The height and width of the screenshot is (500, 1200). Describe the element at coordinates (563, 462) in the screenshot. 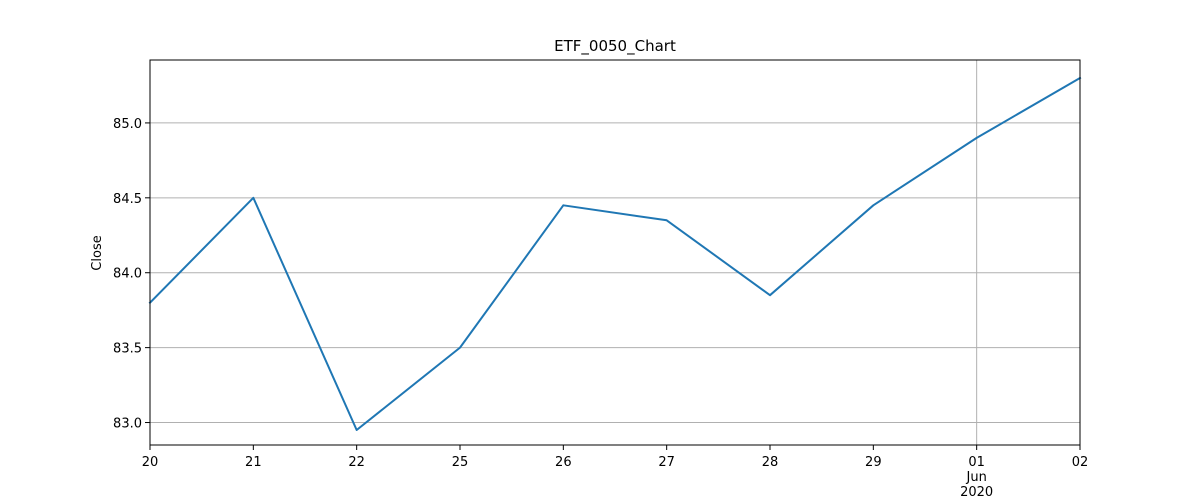

I see `x-tick-label: 26` at that location.